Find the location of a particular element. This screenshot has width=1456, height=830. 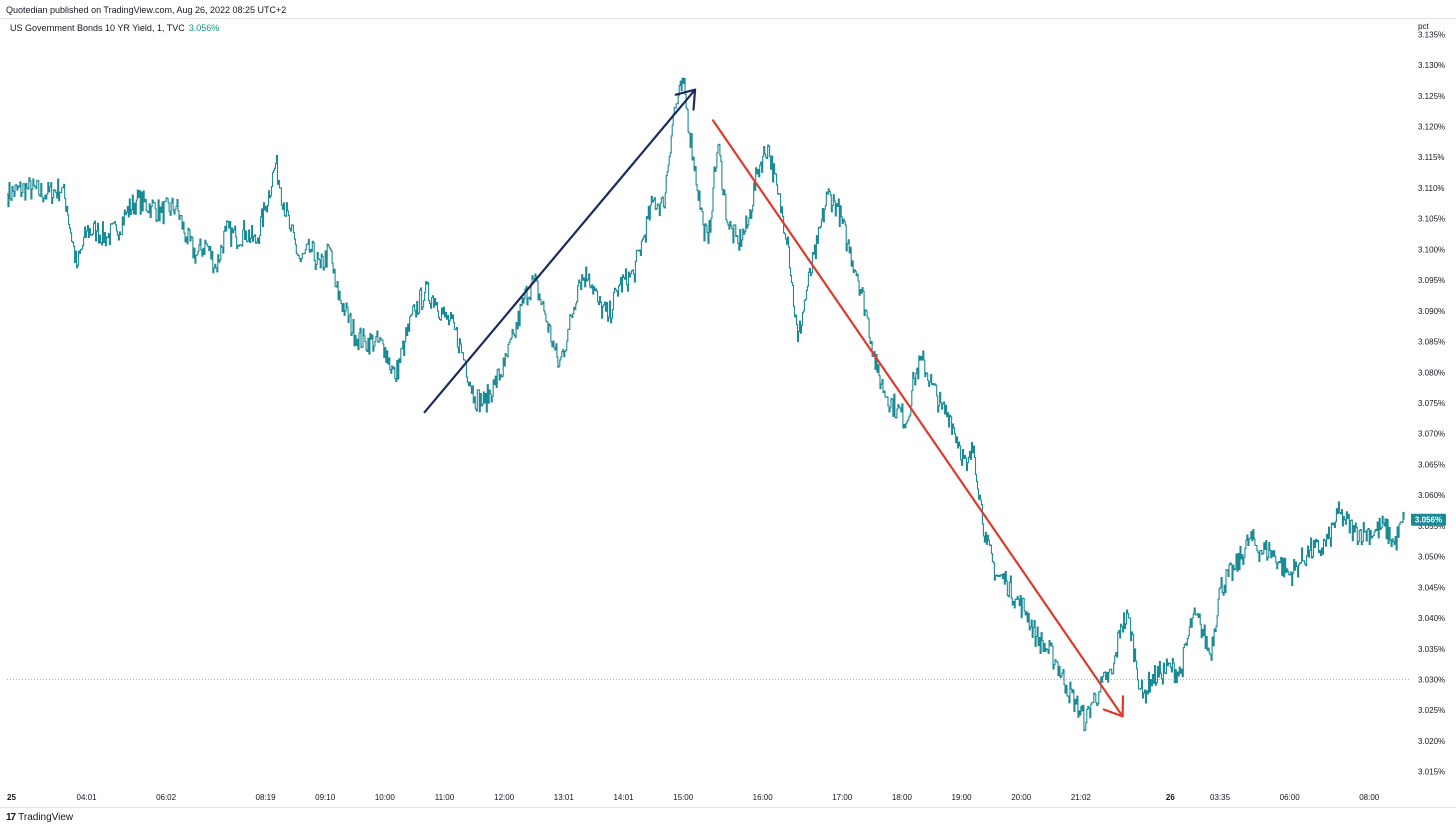

y-tick-label: 3.065% is located at coordinates (1431, 464).